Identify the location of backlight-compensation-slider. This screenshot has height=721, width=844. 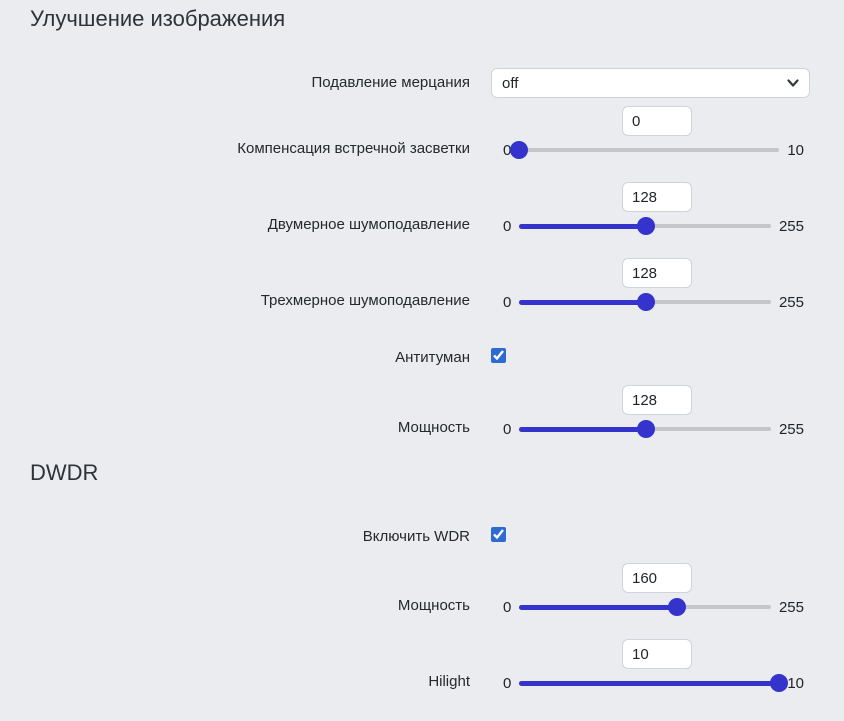
(645, 150).